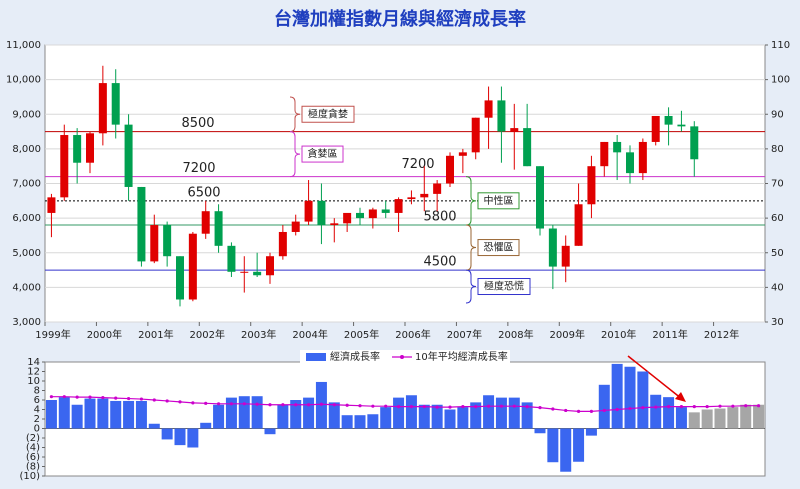 Image resolution: width=800 pixels, height=489 pixels. What do you see at coordinates (618, 334) in the screenshot?
I see `x-tick-label: 2010年` at bounding box center [618, 334].